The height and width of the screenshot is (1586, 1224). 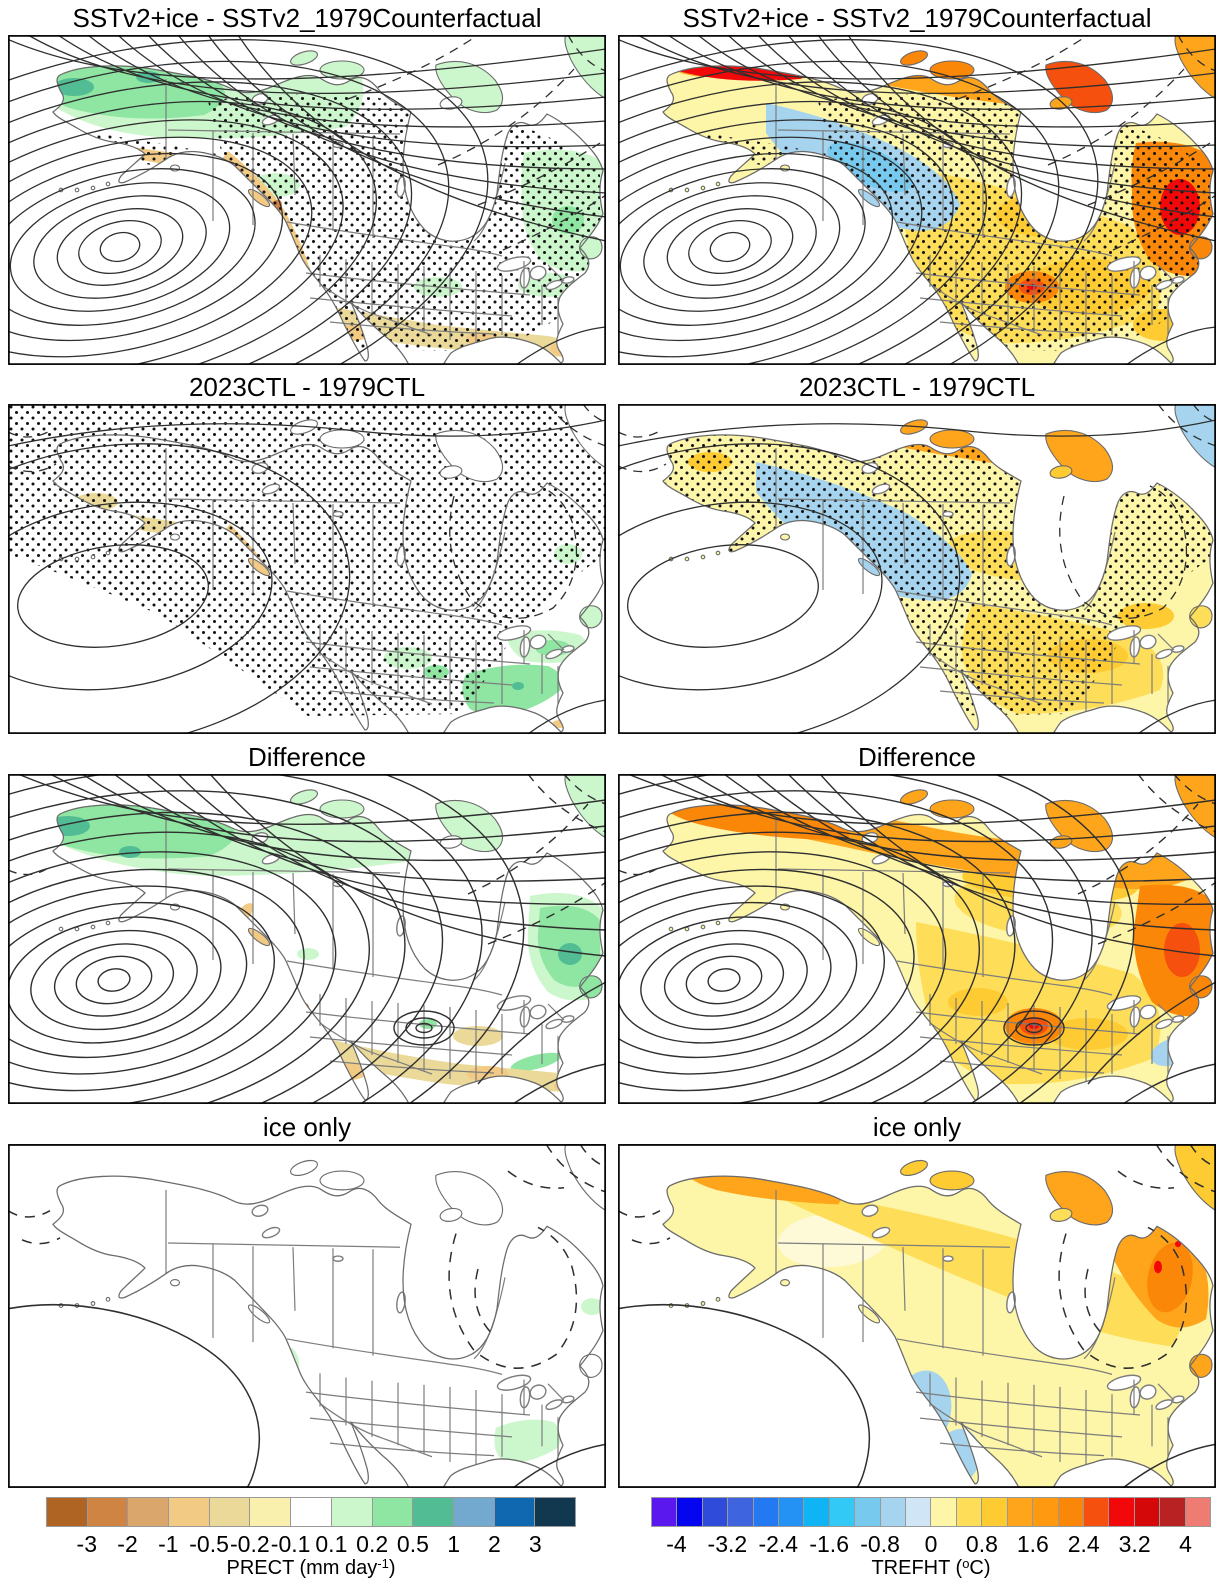 What do you see at coordinates (168, 1544) in the screenshot?
I see `colorbar-tick-label: -1` at bounding box center [168, 1544].